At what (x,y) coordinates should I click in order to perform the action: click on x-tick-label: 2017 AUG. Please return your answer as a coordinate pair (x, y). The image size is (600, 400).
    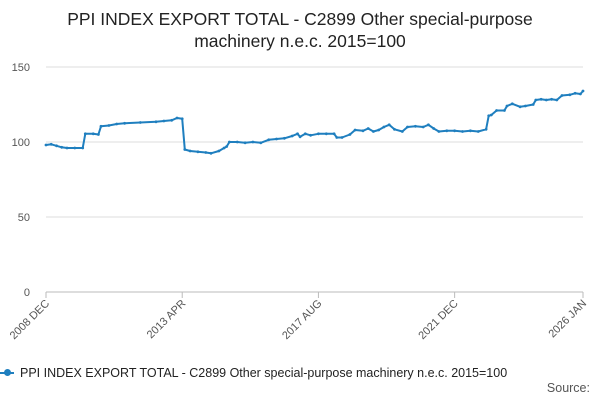
    Looking at the image, I should click on (302, 320).